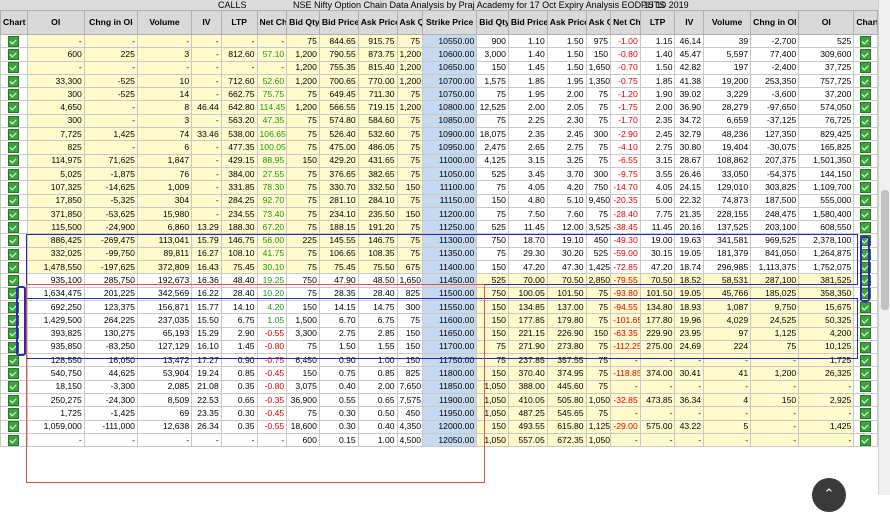  What do you see at coordinates (885, 250) in the screenshot?
I see `scrollbar-thumb` at bounding box center [885, 250].